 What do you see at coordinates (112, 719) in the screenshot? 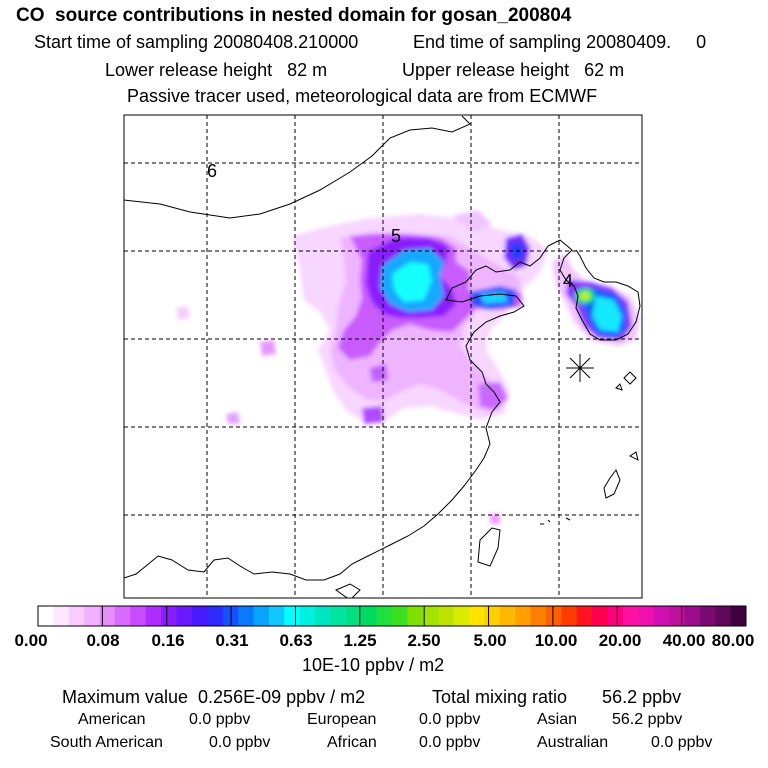
I see `region-label-american: American` at bounding box center [112, 719].